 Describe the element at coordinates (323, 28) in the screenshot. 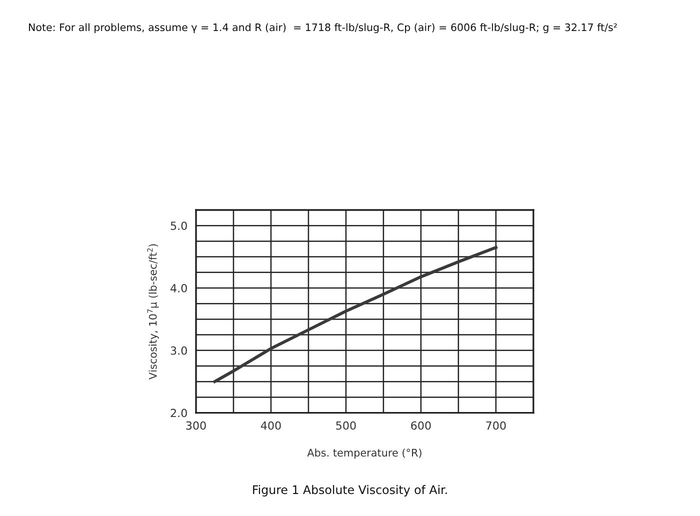

I see `text: Note: For all problems, assume γ = 1.4 and R (air) = 1718 ft-lb/slug-R, Cp (air) = 6006 ft-lb/slug-R; g = 32.17 ft/s²` at that location.